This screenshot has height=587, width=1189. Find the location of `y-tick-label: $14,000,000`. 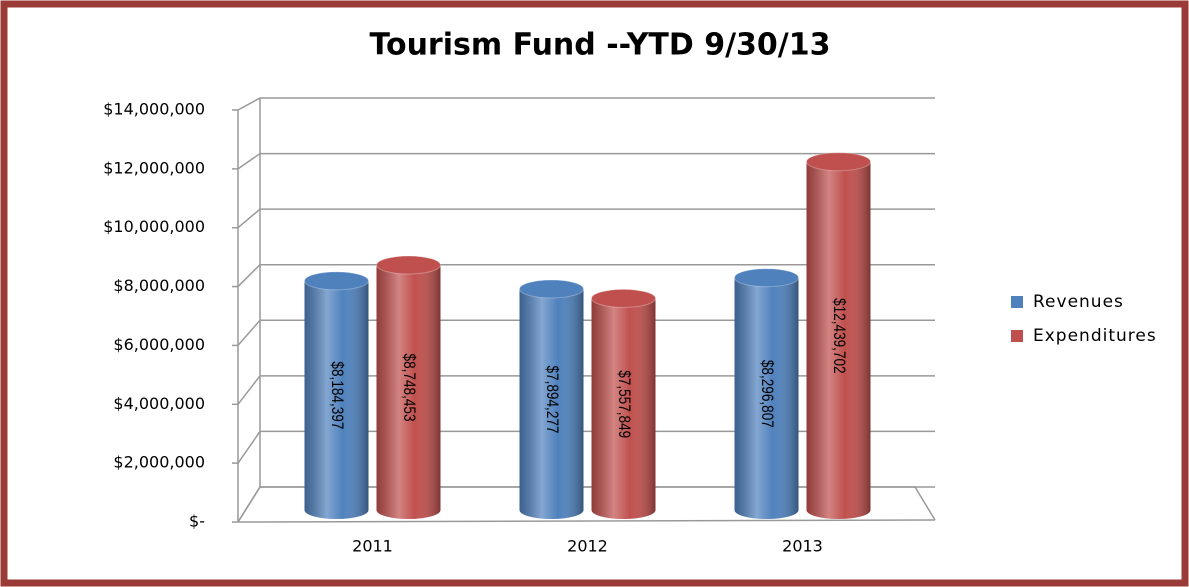

y-tick-label: $14,000,000 is located at coordinates (154, 109).